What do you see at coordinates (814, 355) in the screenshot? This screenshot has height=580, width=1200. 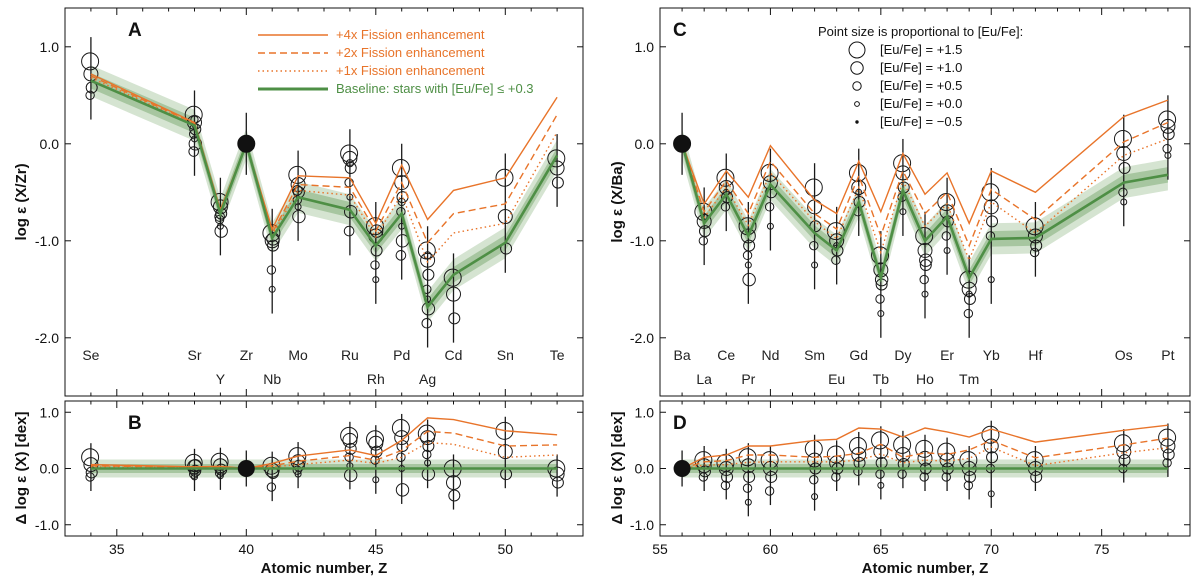 I see `panel-c-element-label: Sm` at bounding box center [814, 355].